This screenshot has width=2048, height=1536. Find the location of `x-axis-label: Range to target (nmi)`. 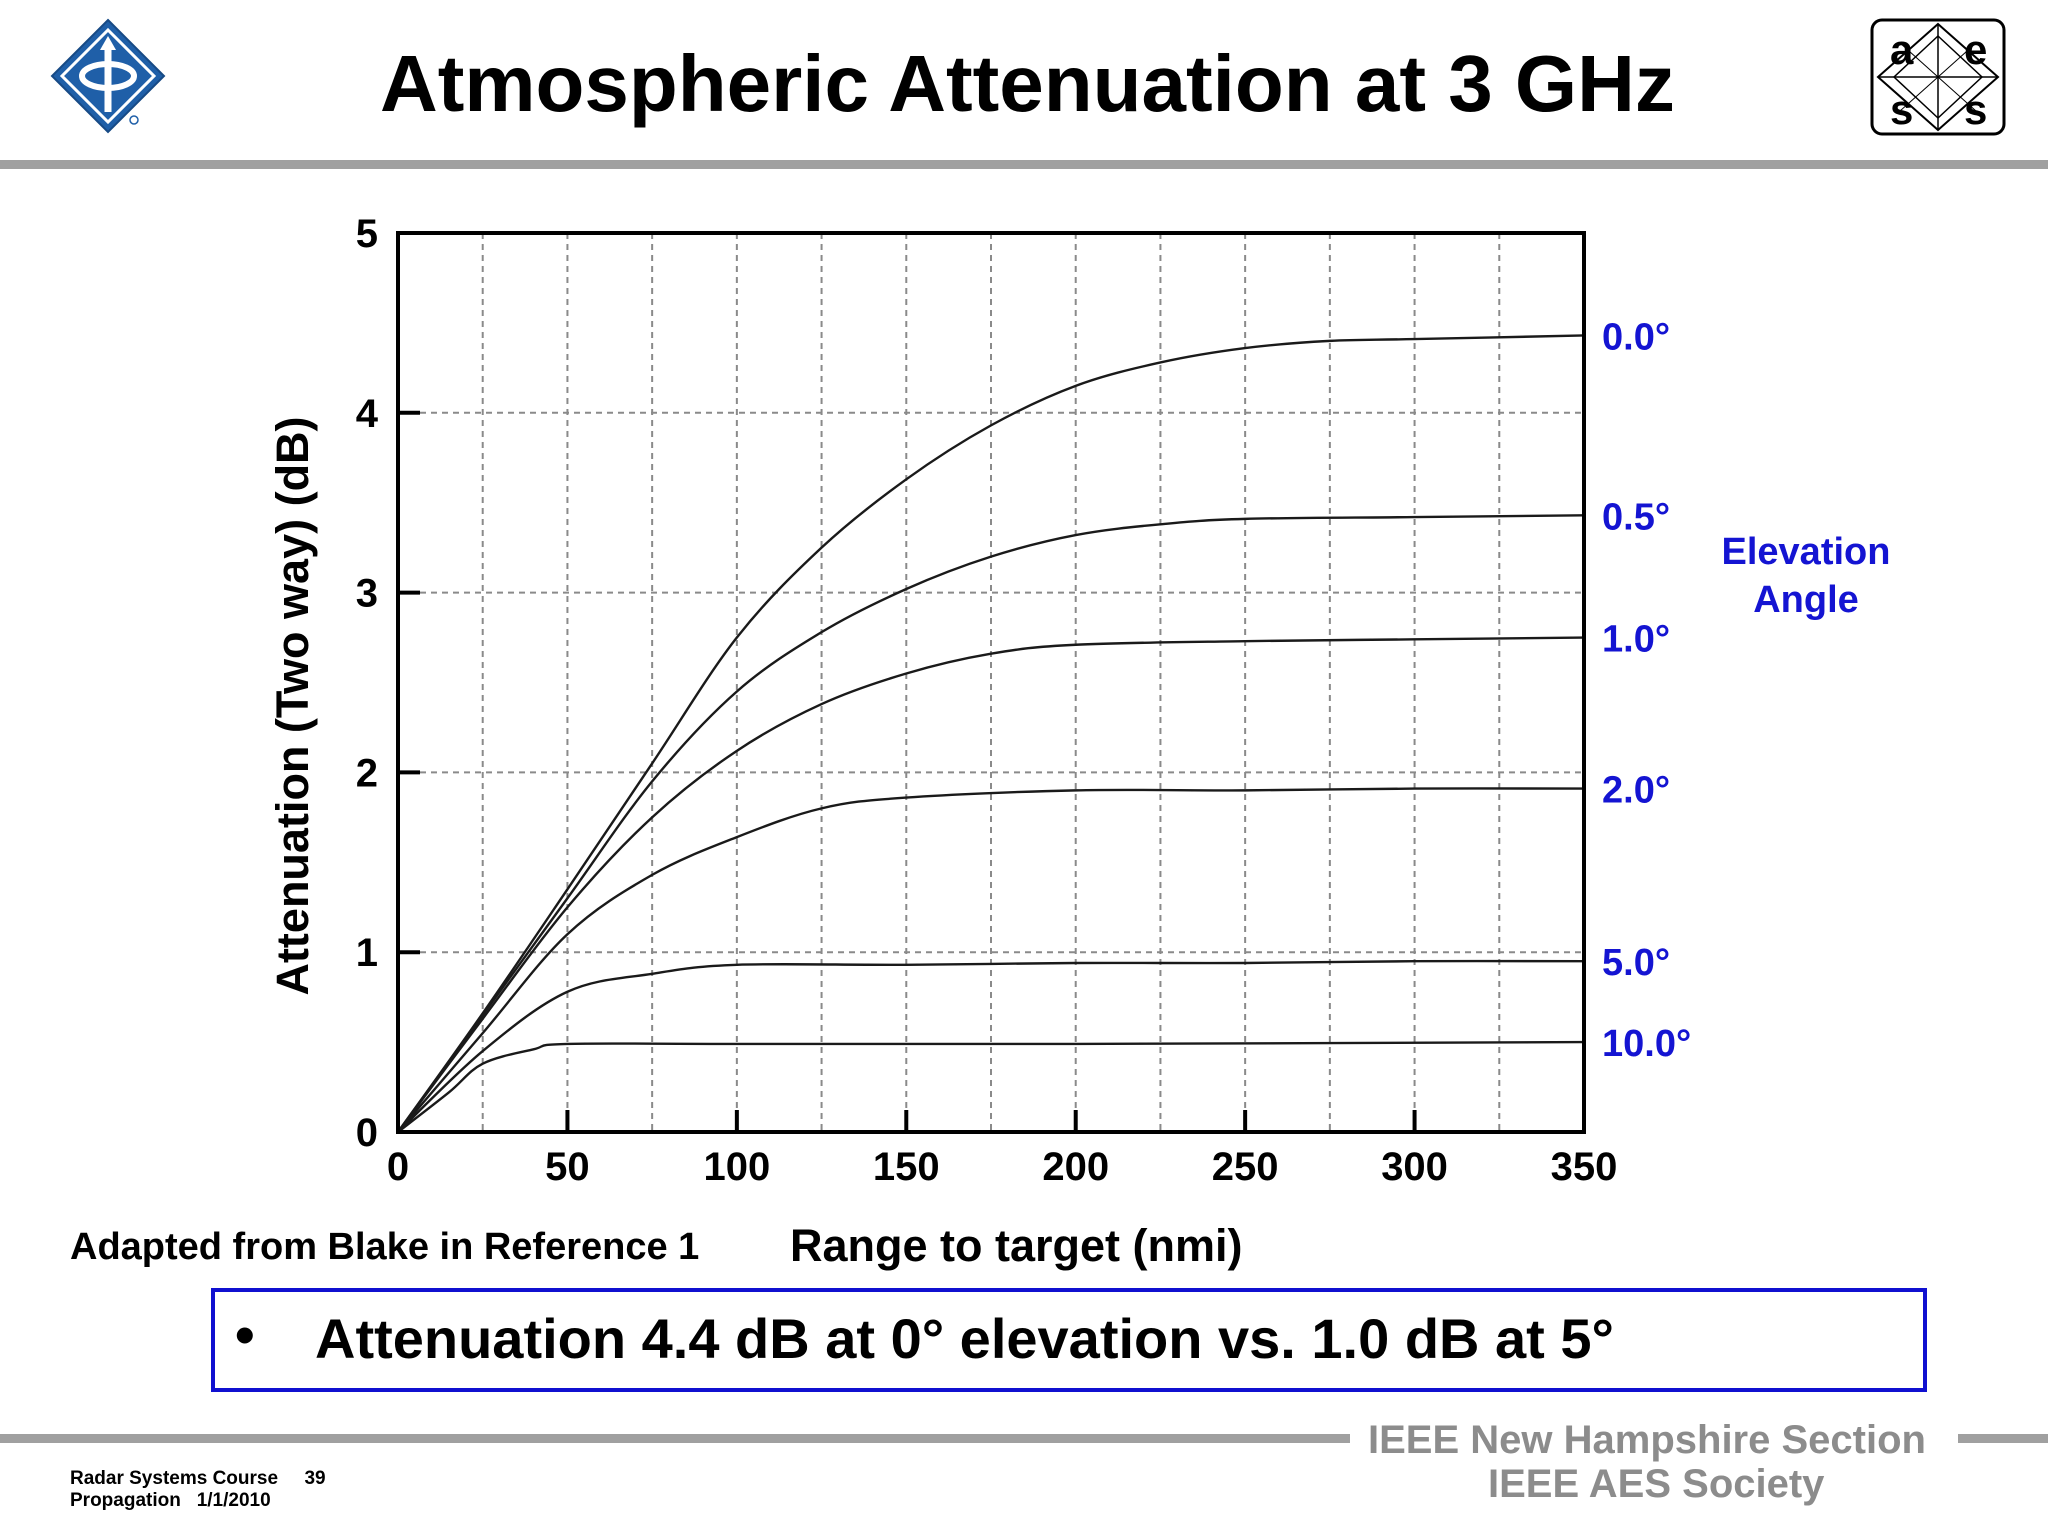

x-axis-label: Range to target (nmi) is located at coordinates (1016, 1245).